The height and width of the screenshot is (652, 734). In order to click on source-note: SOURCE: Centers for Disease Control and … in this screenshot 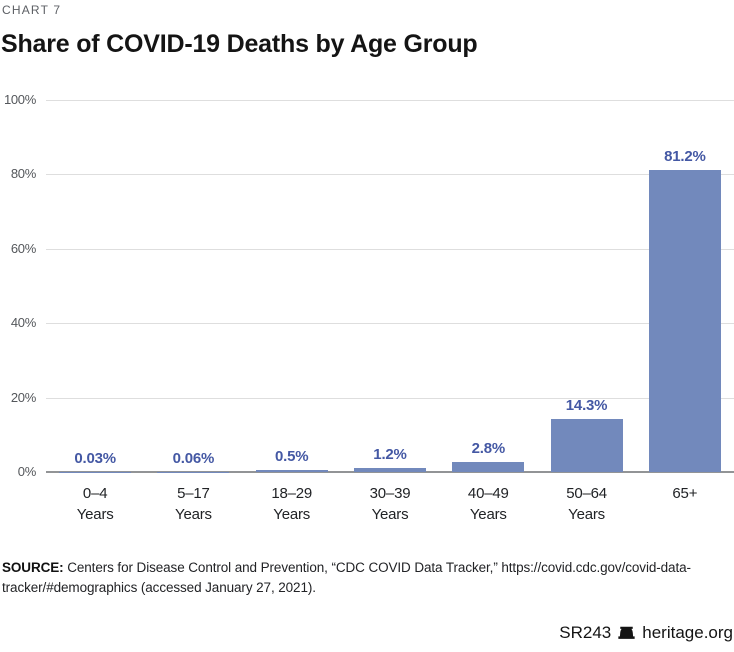, I will do `click(358, 578)`.